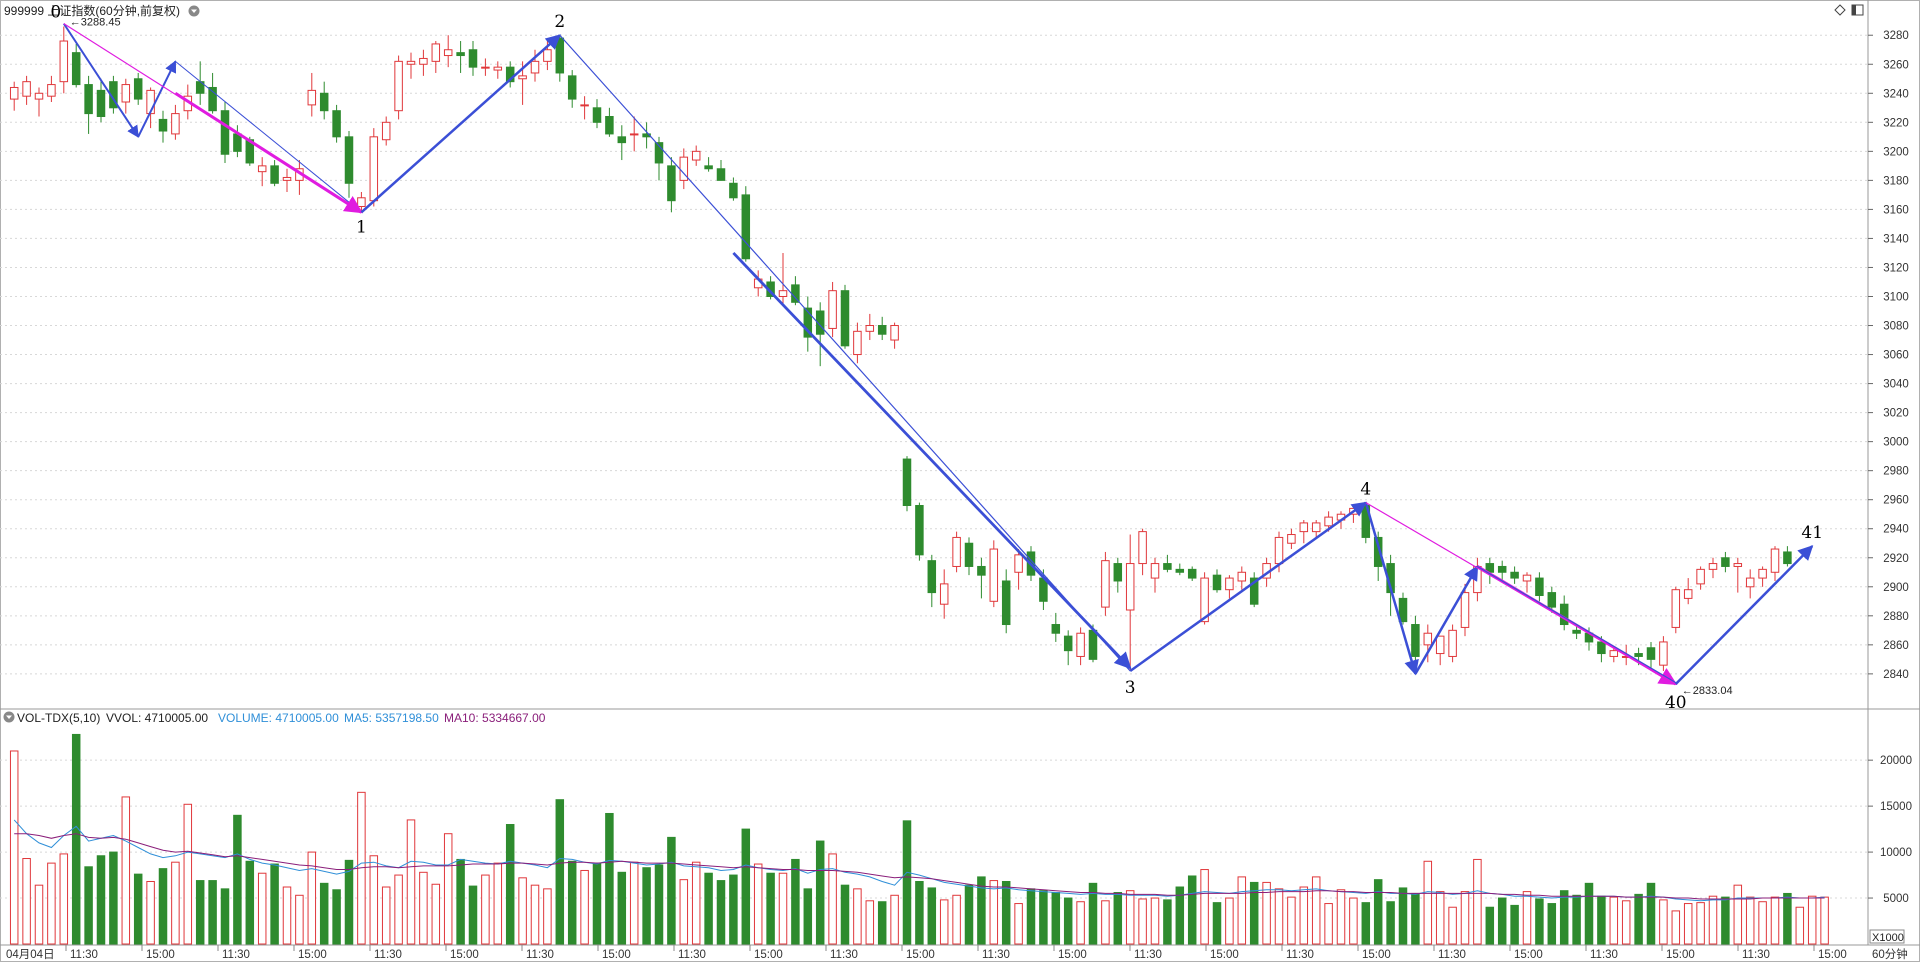 The image size is (1920, 962). Describe the element at coordinates (194, 11) in the screenshot. I see `collapse-icon` at that location.